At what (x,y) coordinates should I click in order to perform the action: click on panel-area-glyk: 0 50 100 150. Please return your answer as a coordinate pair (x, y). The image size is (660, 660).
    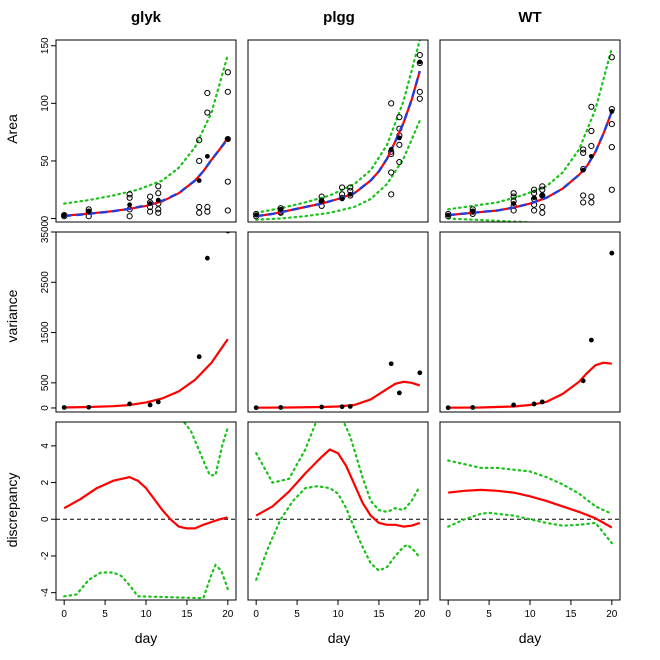
    Looking at the image, I should click on (138, 130).